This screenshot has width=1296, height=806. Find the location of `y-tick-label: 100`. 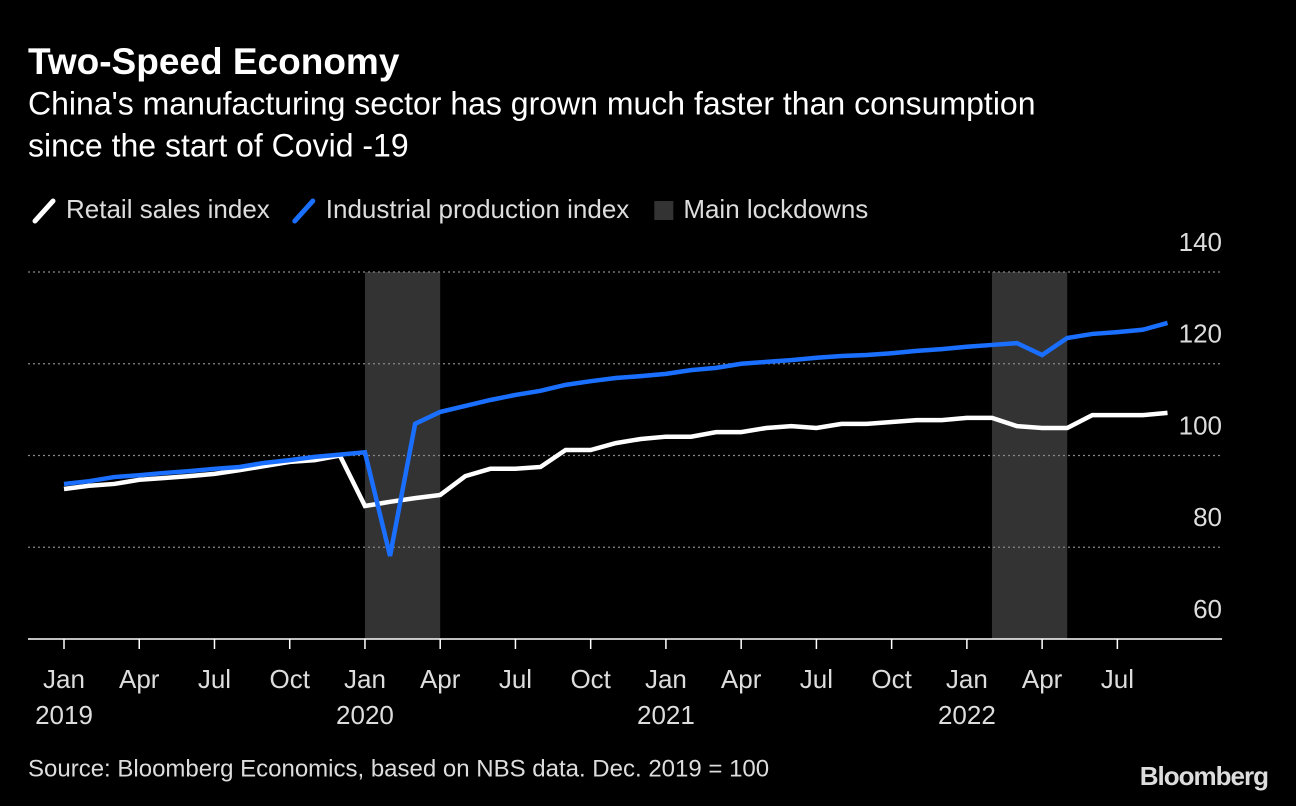

y-tick-label: 100 is located at coordinates (1200, 425).